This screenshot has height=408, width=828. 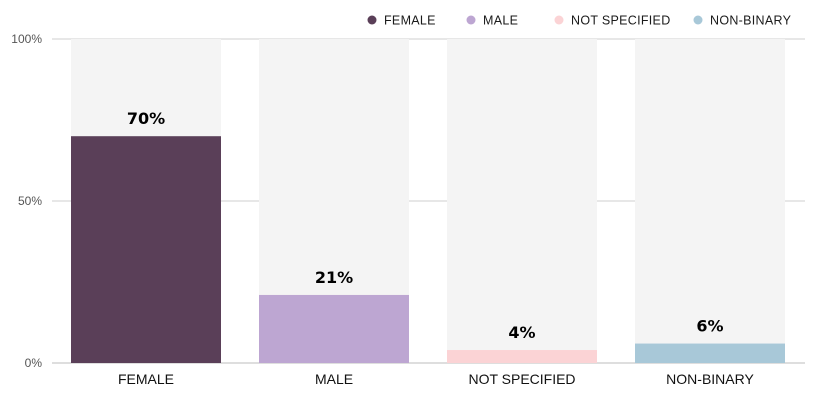 I want to click on x-tick-label: NON-BINARY, so click(x=710, y=379).